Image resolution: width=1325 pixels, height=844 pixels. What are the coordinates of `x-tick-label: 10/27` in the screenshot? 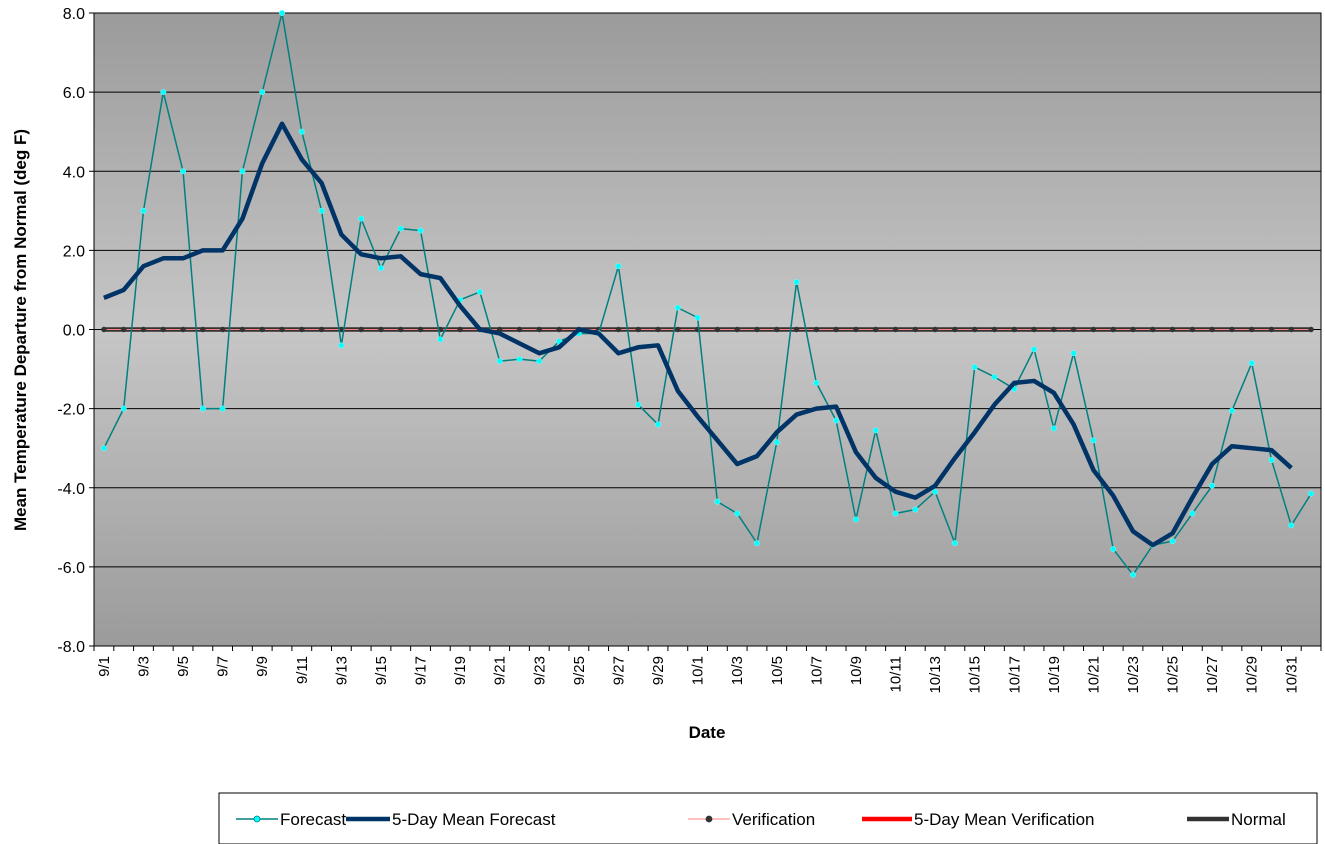 It's located at (1212, 675).